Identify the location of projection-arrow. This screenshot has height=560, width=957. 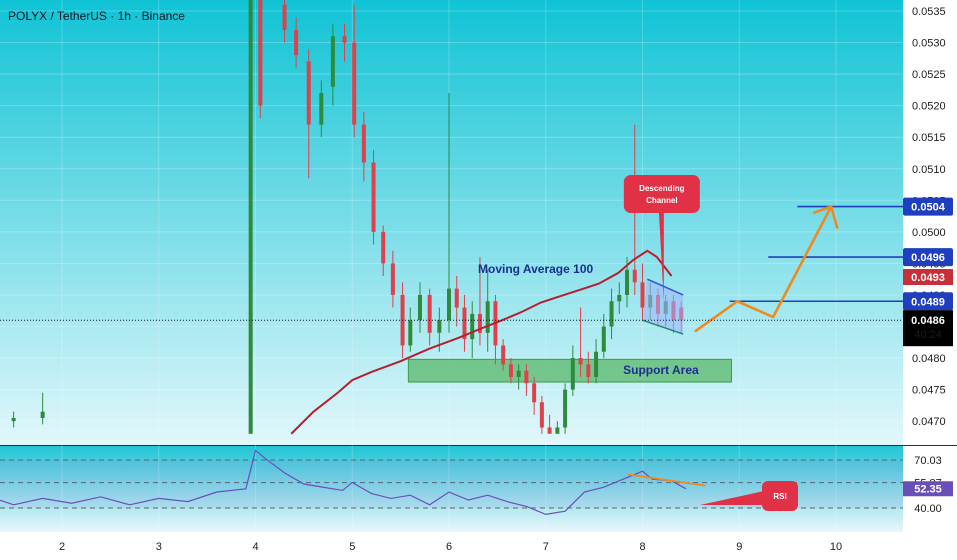
(766, 269).